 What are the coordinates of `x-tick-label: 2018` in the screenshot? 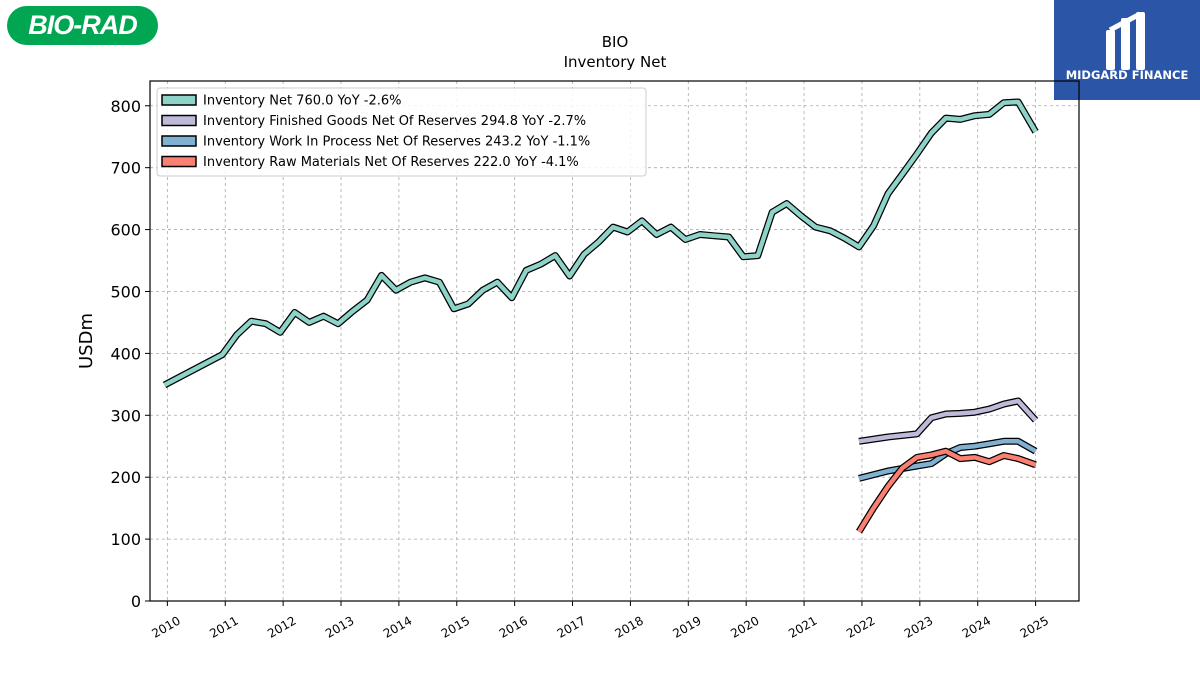 It's located at (628, 626).